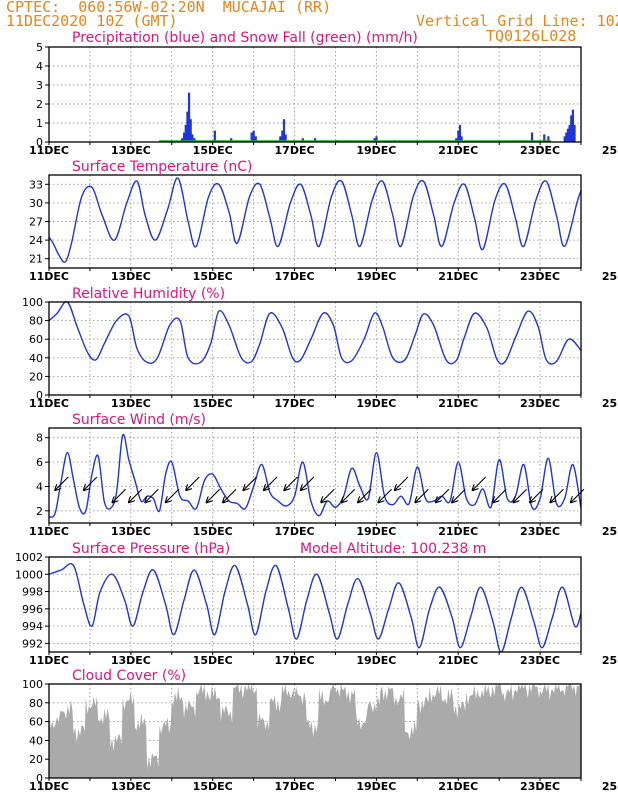 The width and height of the screenshot is (618, 800). What do you see at coordinates (129, 676) in the screenshot?
I see `panel-title: Cloud Cover (%)` at bounding box center [129, 676].